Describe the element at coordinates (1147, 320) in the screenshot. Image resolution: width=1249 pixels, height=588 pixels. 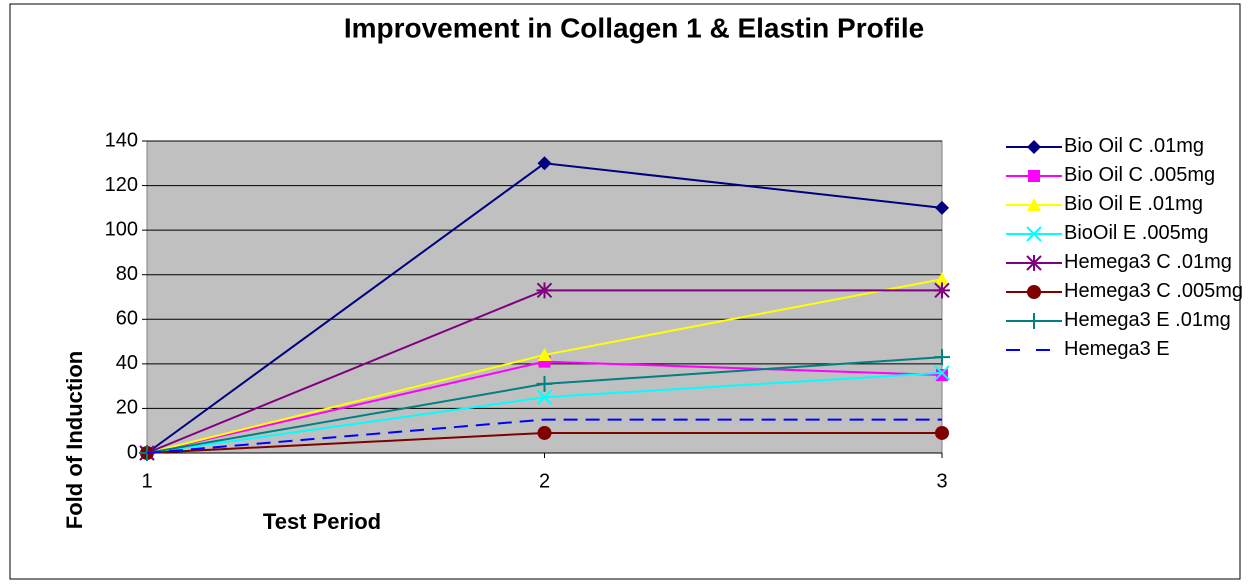
I see `legend-label: Hemega3 E .01mg` at that location.